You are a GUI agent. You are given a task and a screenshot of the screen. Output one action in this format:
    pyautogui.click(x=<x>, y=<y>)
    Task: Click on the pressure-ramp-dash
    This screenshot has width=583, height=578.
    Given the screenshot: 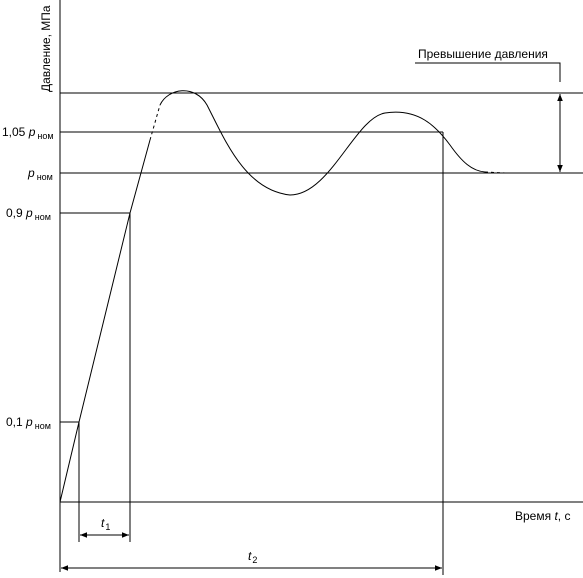 What is the action you would take?
    pyautogui.click(x=155, y=122)
    